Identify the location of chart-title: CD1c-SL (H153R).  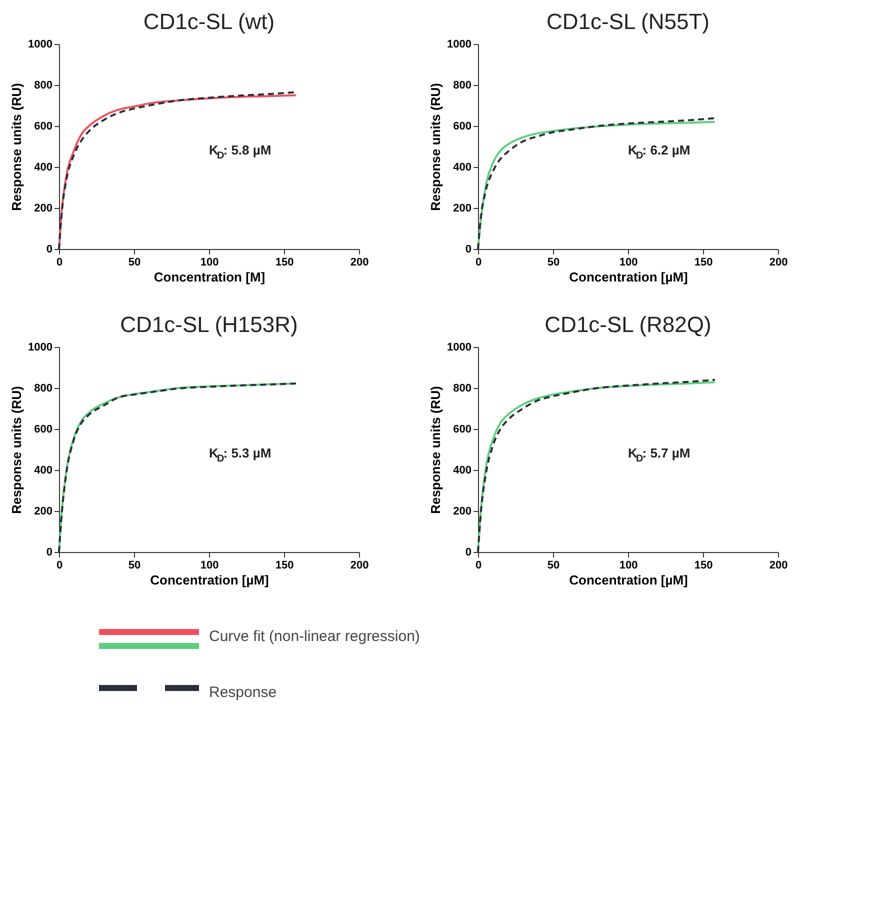
(209, 324).